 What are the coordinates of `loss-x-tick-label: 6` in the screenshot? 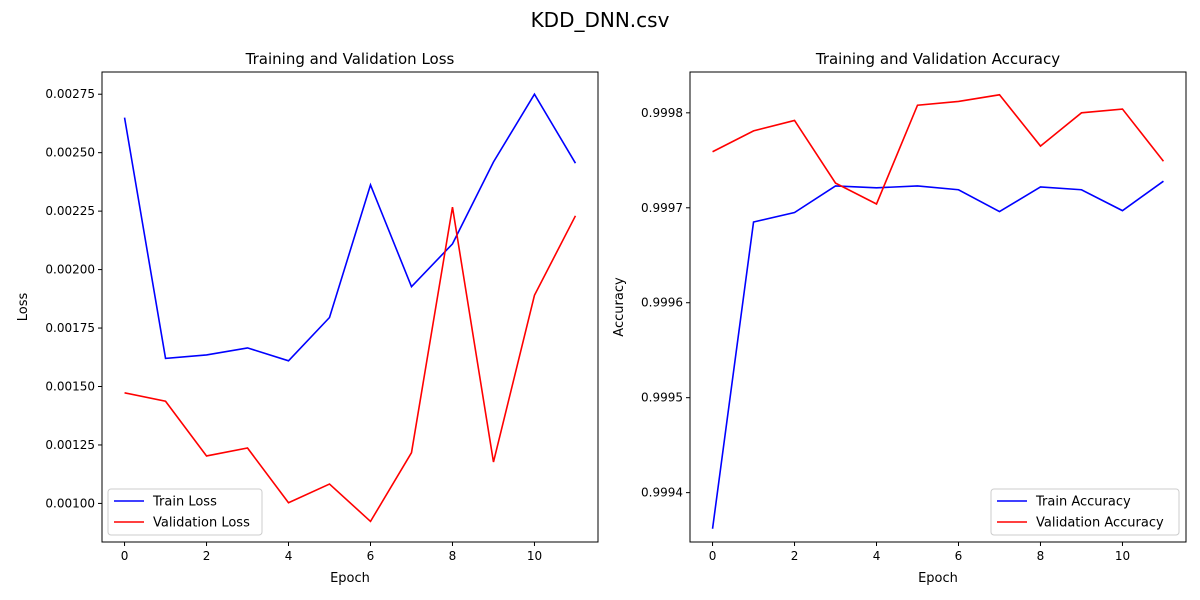 It's located at (371, 556).